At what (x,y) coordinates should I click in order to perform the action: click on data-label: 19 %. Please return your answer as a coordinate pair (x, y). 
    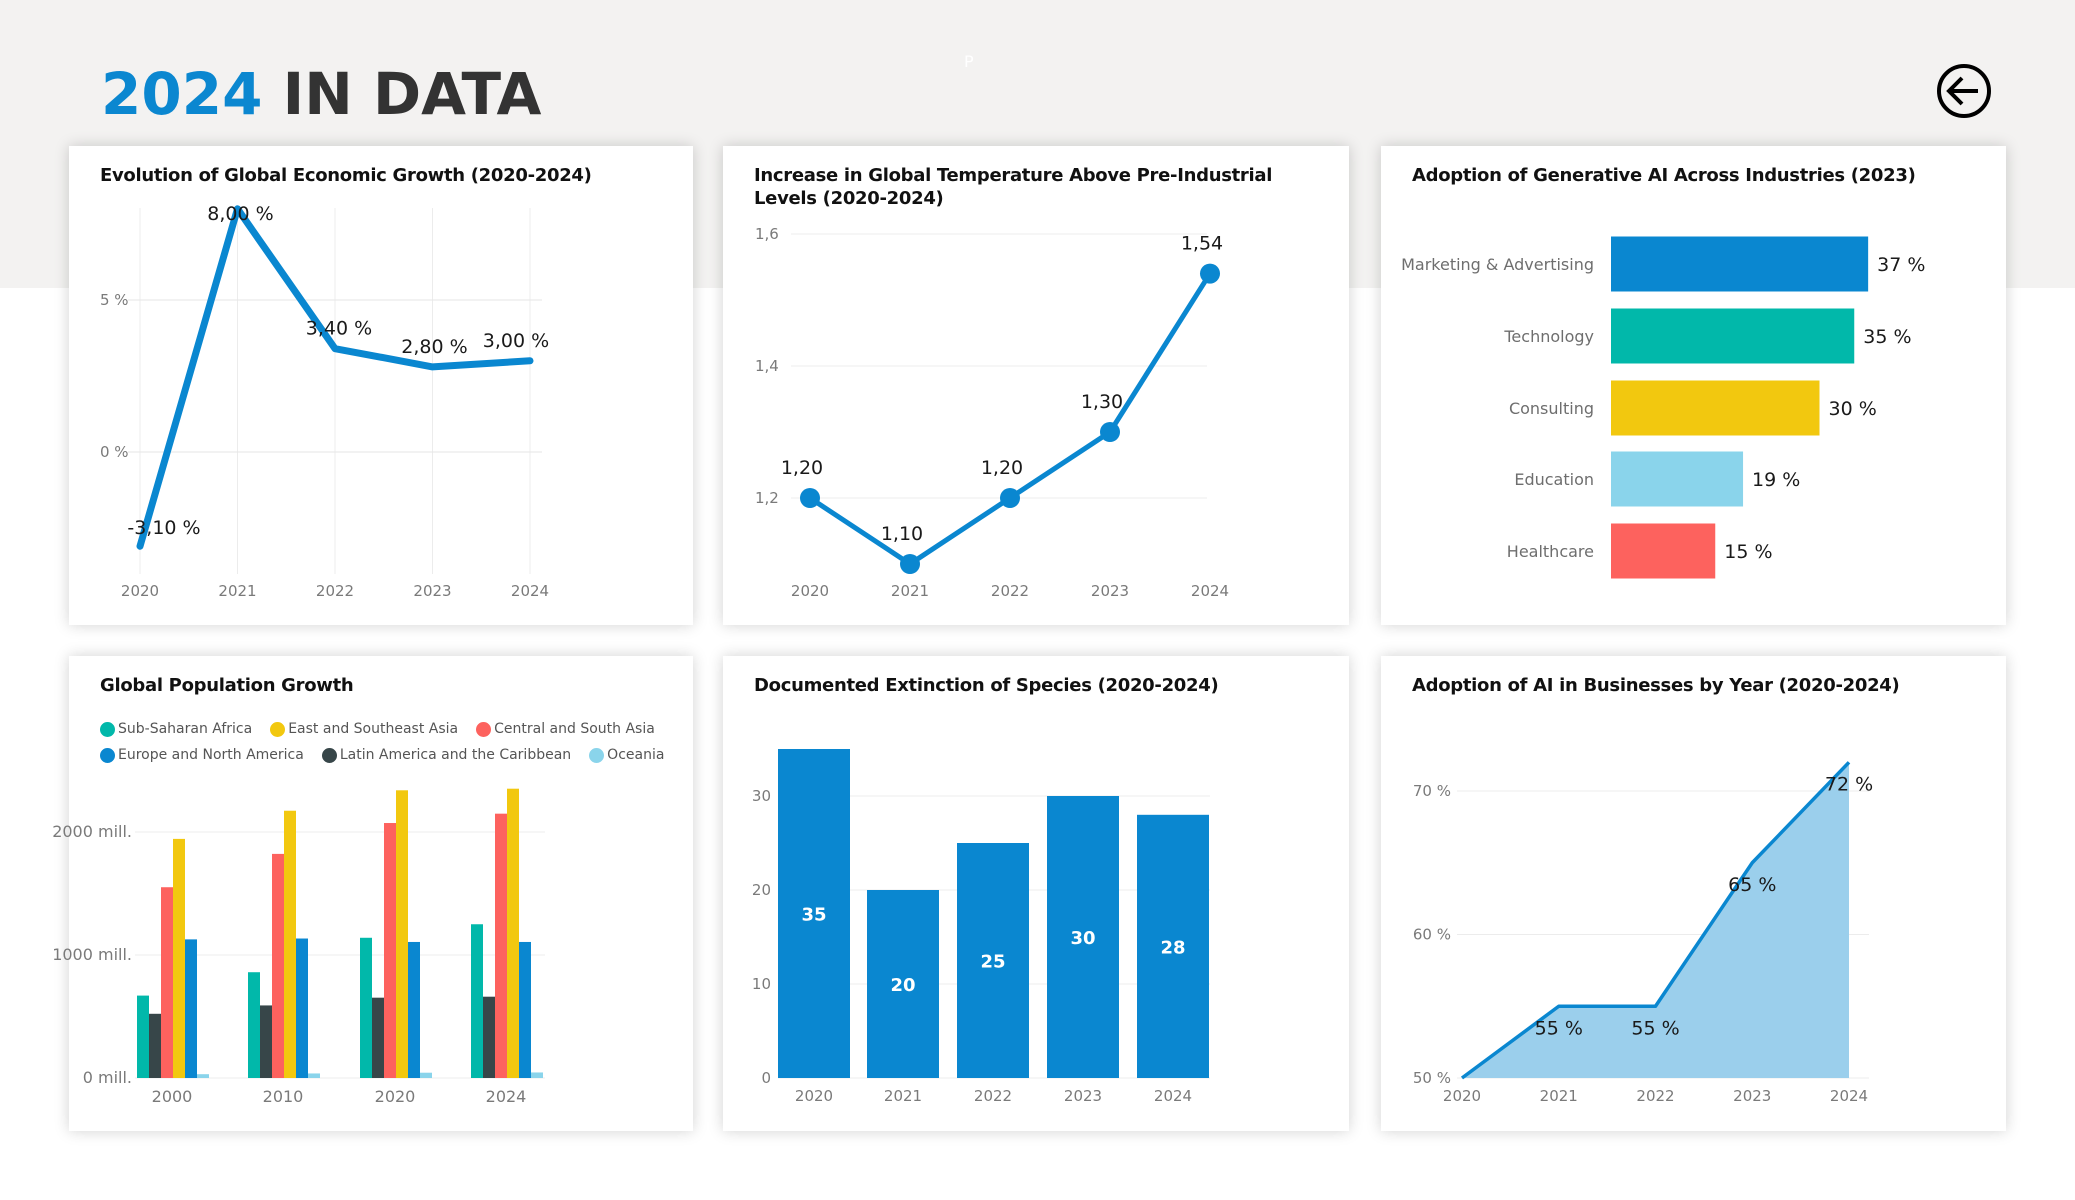
    Looking at the image, I should click on (1776, 480).